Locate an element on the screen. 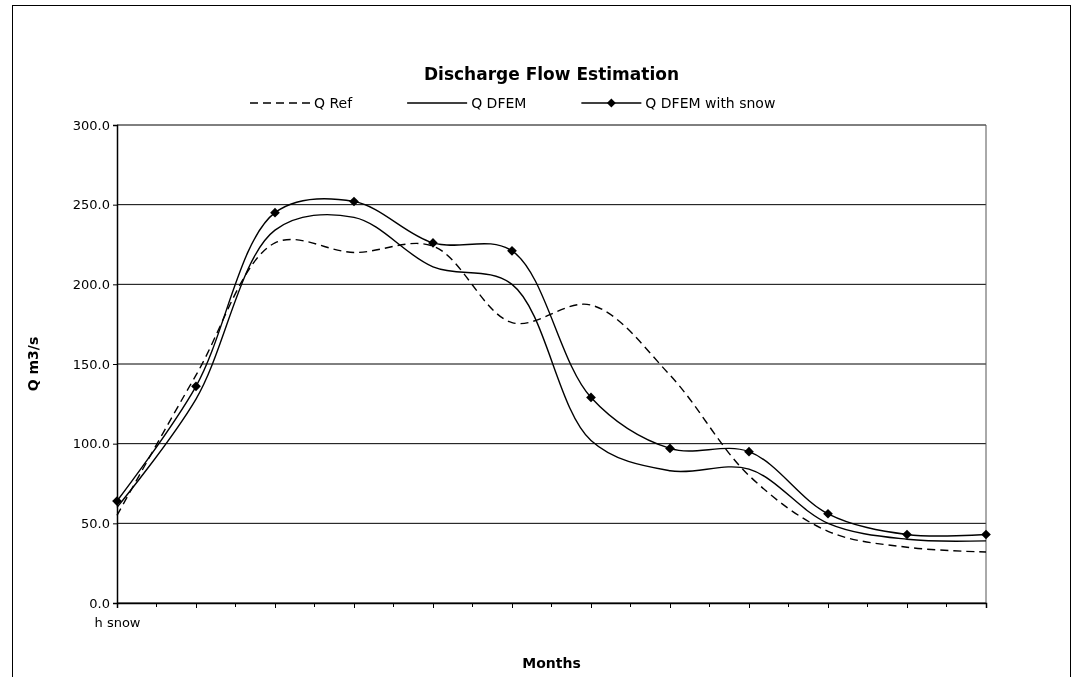 This screenshot has height=677, width=1083. y-tick-label: 100.0 is located at coordinates (91, 444).